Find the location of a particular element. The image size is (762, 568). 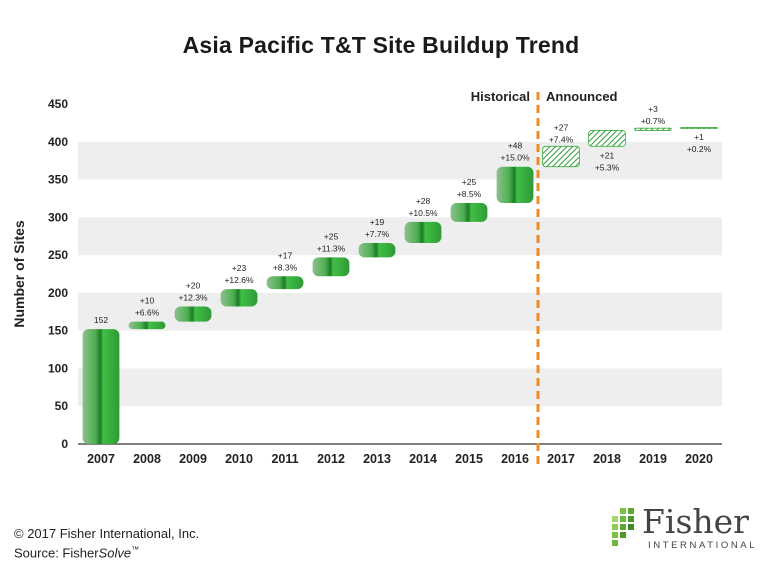

x-tick-label: 2008 is located at coordinates (147, 459).